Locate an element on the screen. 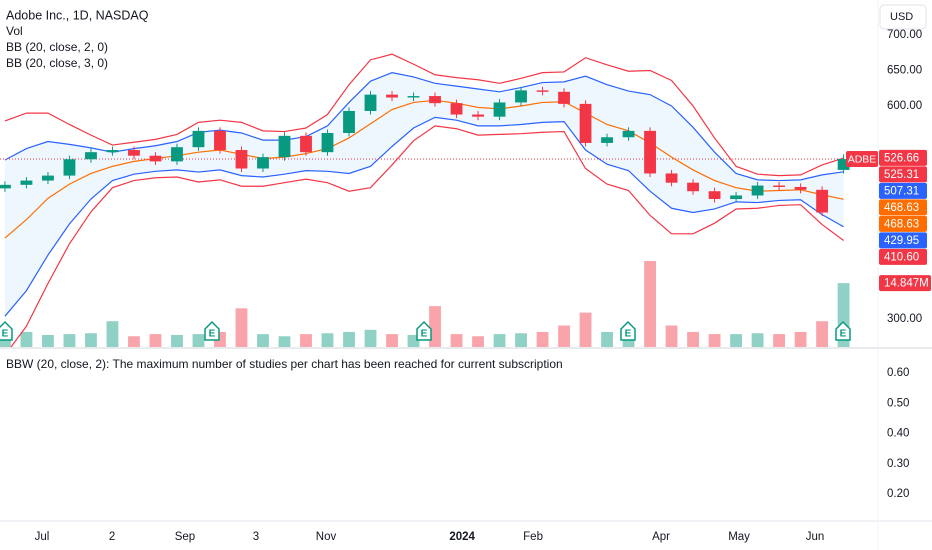 The width and height of the screenshot is (932, 550). x-tick-label: Feb is located at coordinates (533, 537).